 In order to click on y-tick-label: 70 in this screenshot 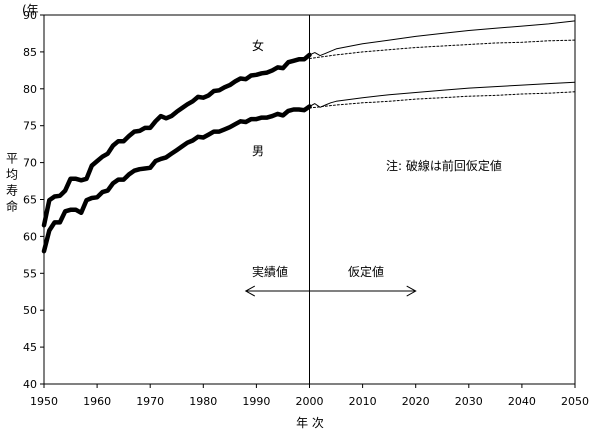, I will do `click(30, 163)`.